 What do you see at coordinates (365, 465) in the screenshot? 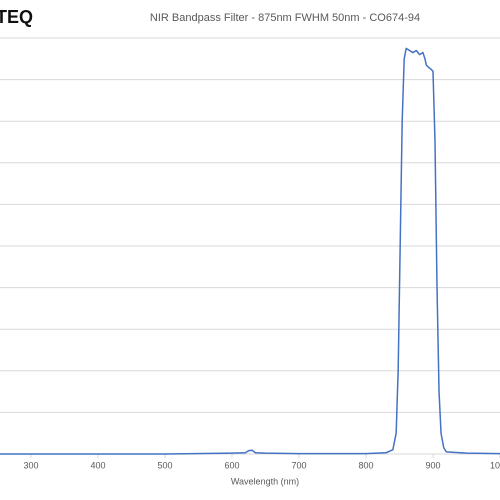
I see `x-tick-label: 800` at bounding box center [365, 465].